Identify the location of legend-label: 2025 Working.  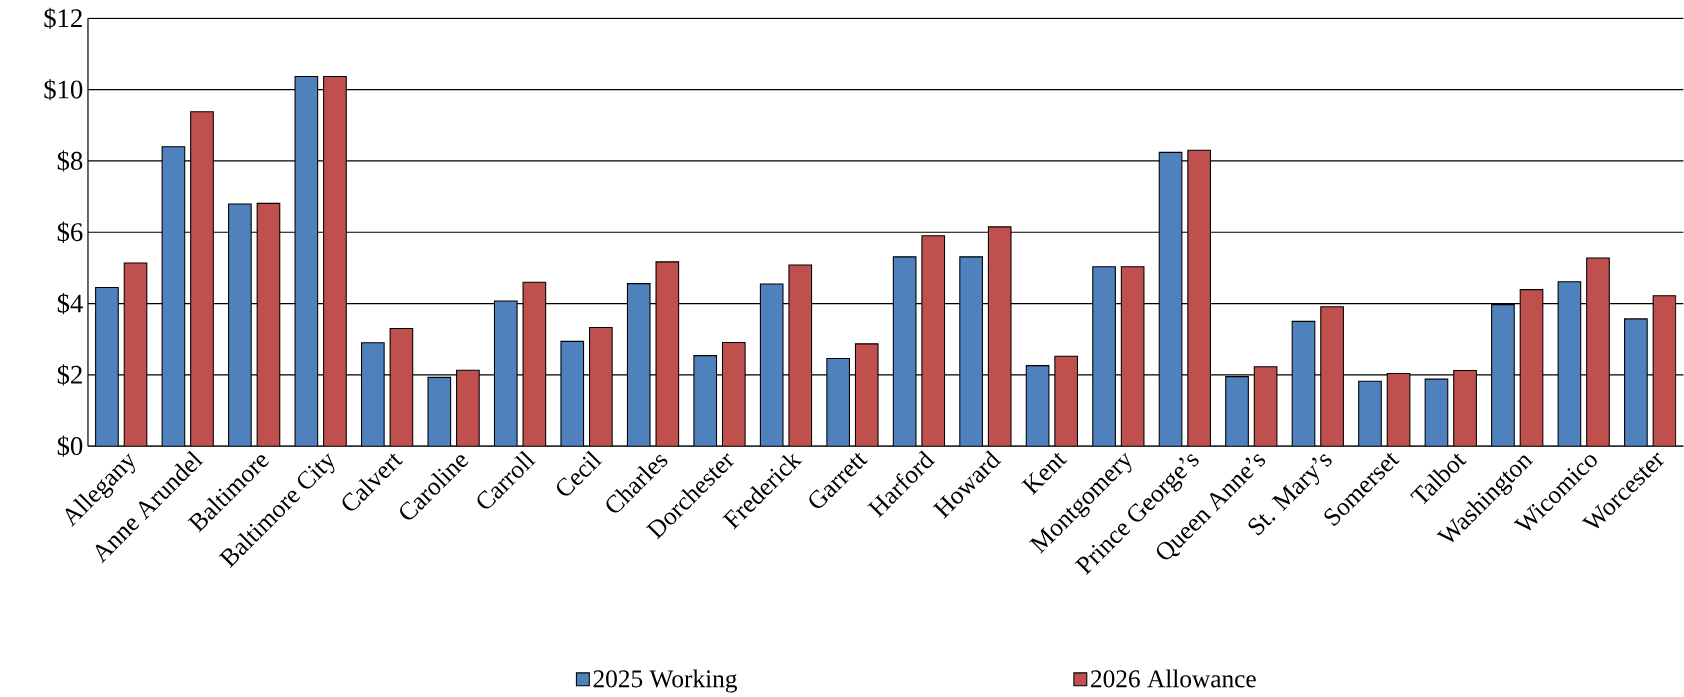
(665, 681).